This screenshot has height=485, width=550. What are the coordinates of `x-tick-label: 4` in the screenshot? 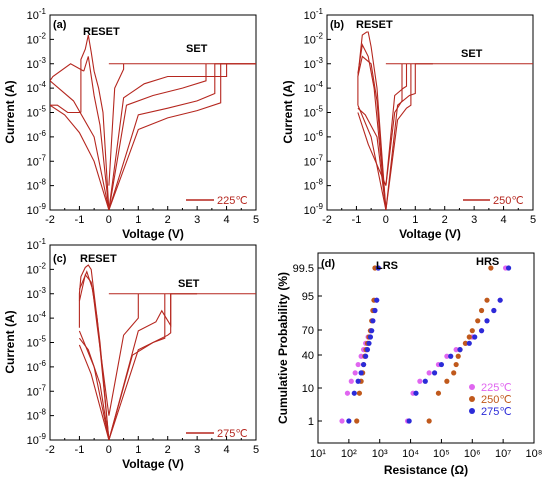 It's located at (504, 220).